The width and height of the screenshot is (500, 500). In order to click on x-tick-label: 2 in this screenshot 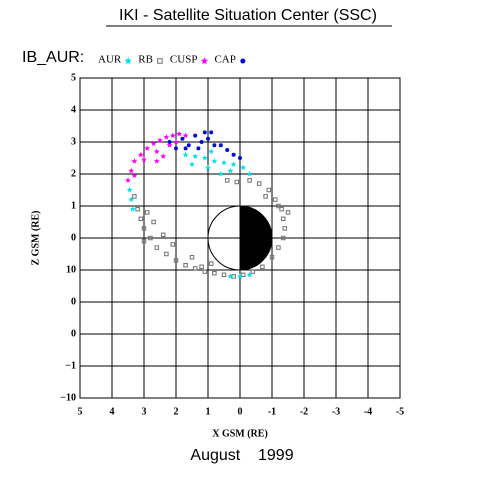, I will do `click(176, 411)`.